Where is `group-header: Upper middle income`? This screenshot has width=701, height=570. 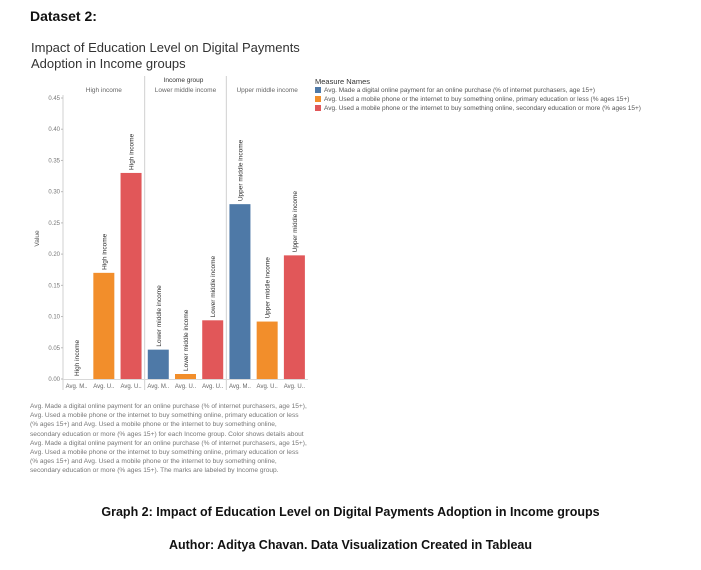
group-header: Upper middle income is located at coordinates (267, 90).